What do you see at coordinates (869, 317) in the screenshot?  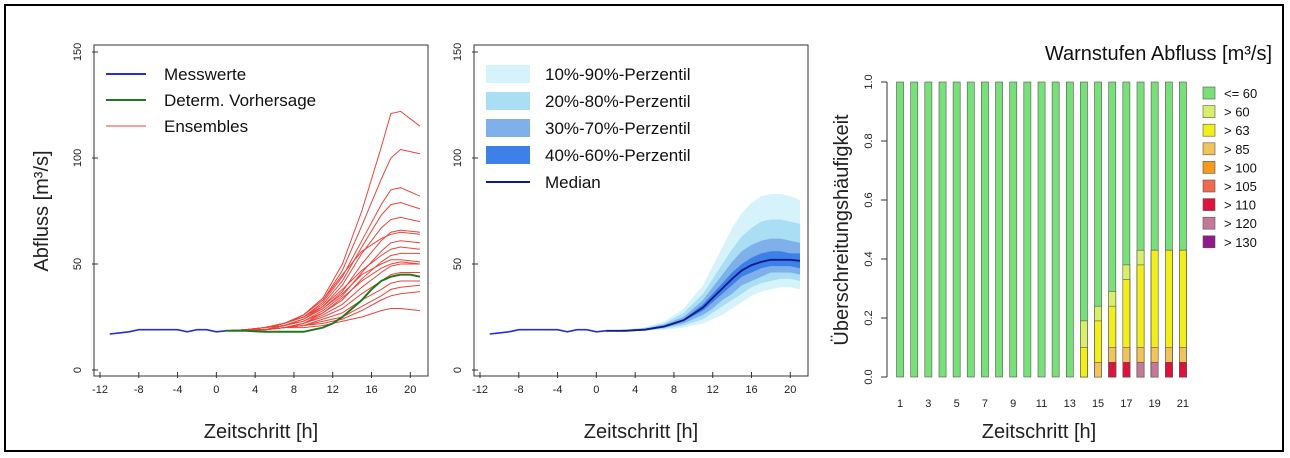 I see `y-tick-label: 0.2` at bounding box center [869, 317].